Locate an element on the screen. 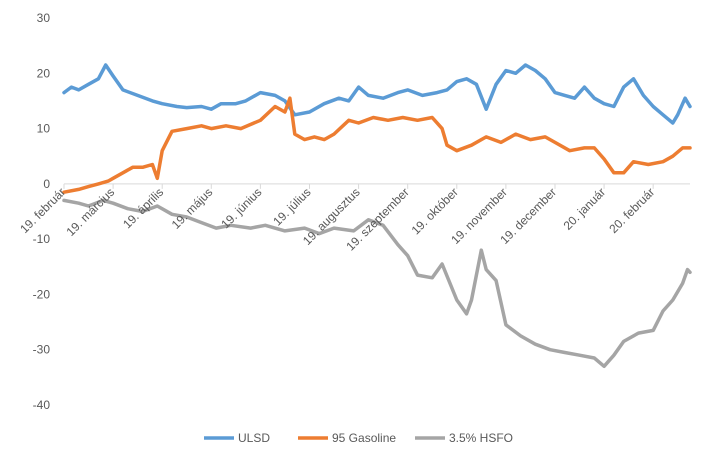 This screenshot has width=720, height=462. x-tick-label: 19. március is located at coordinates (90, 212).